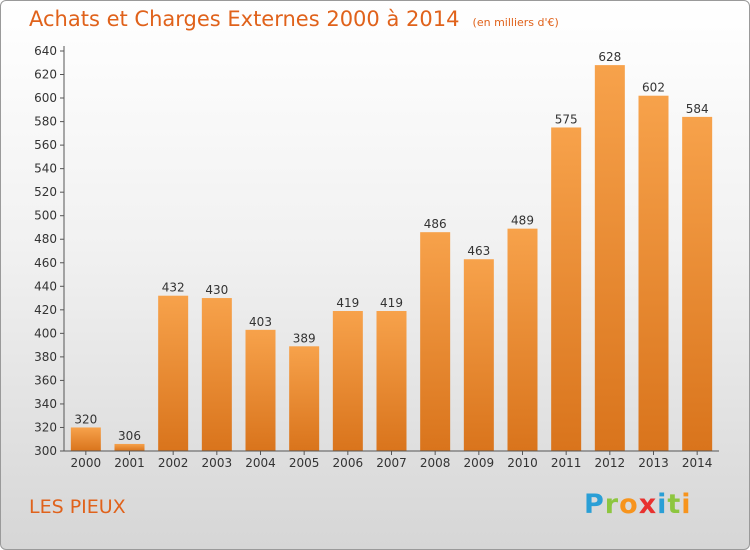 The width and height of the screenshot is (750, 550). Describe the element at coordinates (478, 251) in the screenshot. I see `data-label-2009: 463` at that location.